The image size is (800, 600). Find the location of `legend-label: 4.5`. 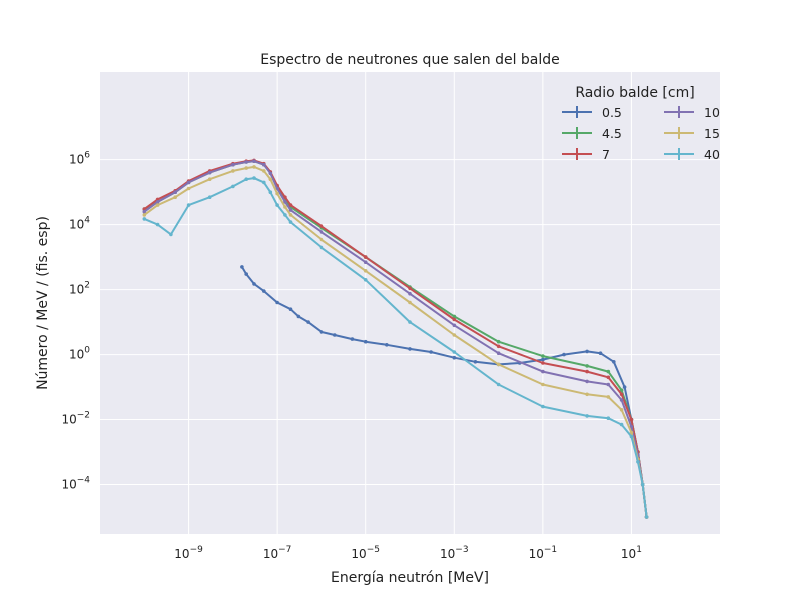

legend-label: 4.5 is located at coordinates (612, 133).